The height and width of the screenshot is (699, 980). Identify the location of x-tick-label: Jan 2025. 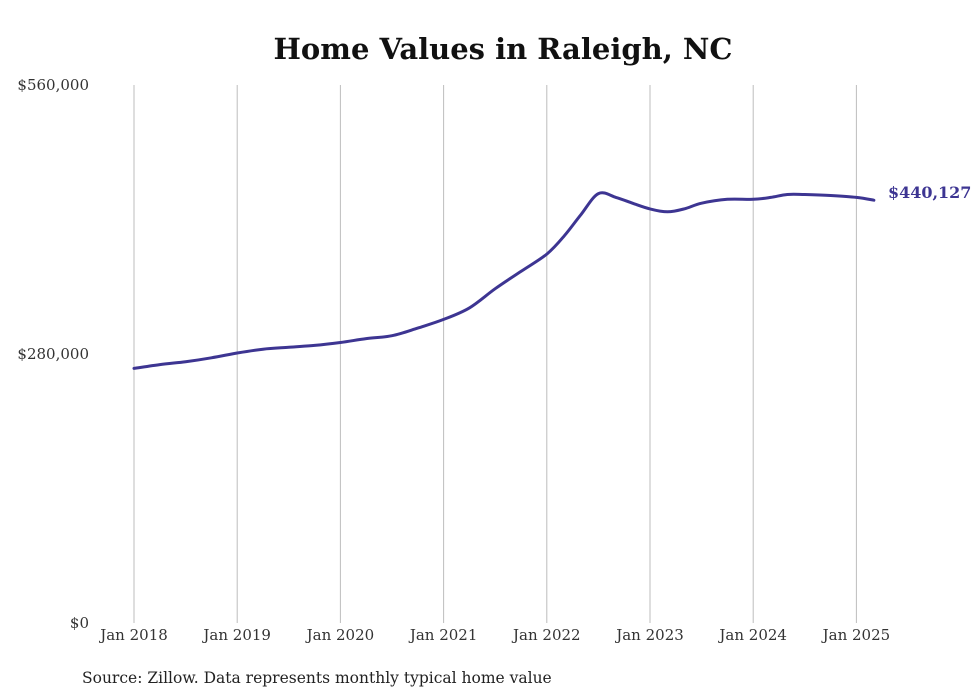
(856, 635).